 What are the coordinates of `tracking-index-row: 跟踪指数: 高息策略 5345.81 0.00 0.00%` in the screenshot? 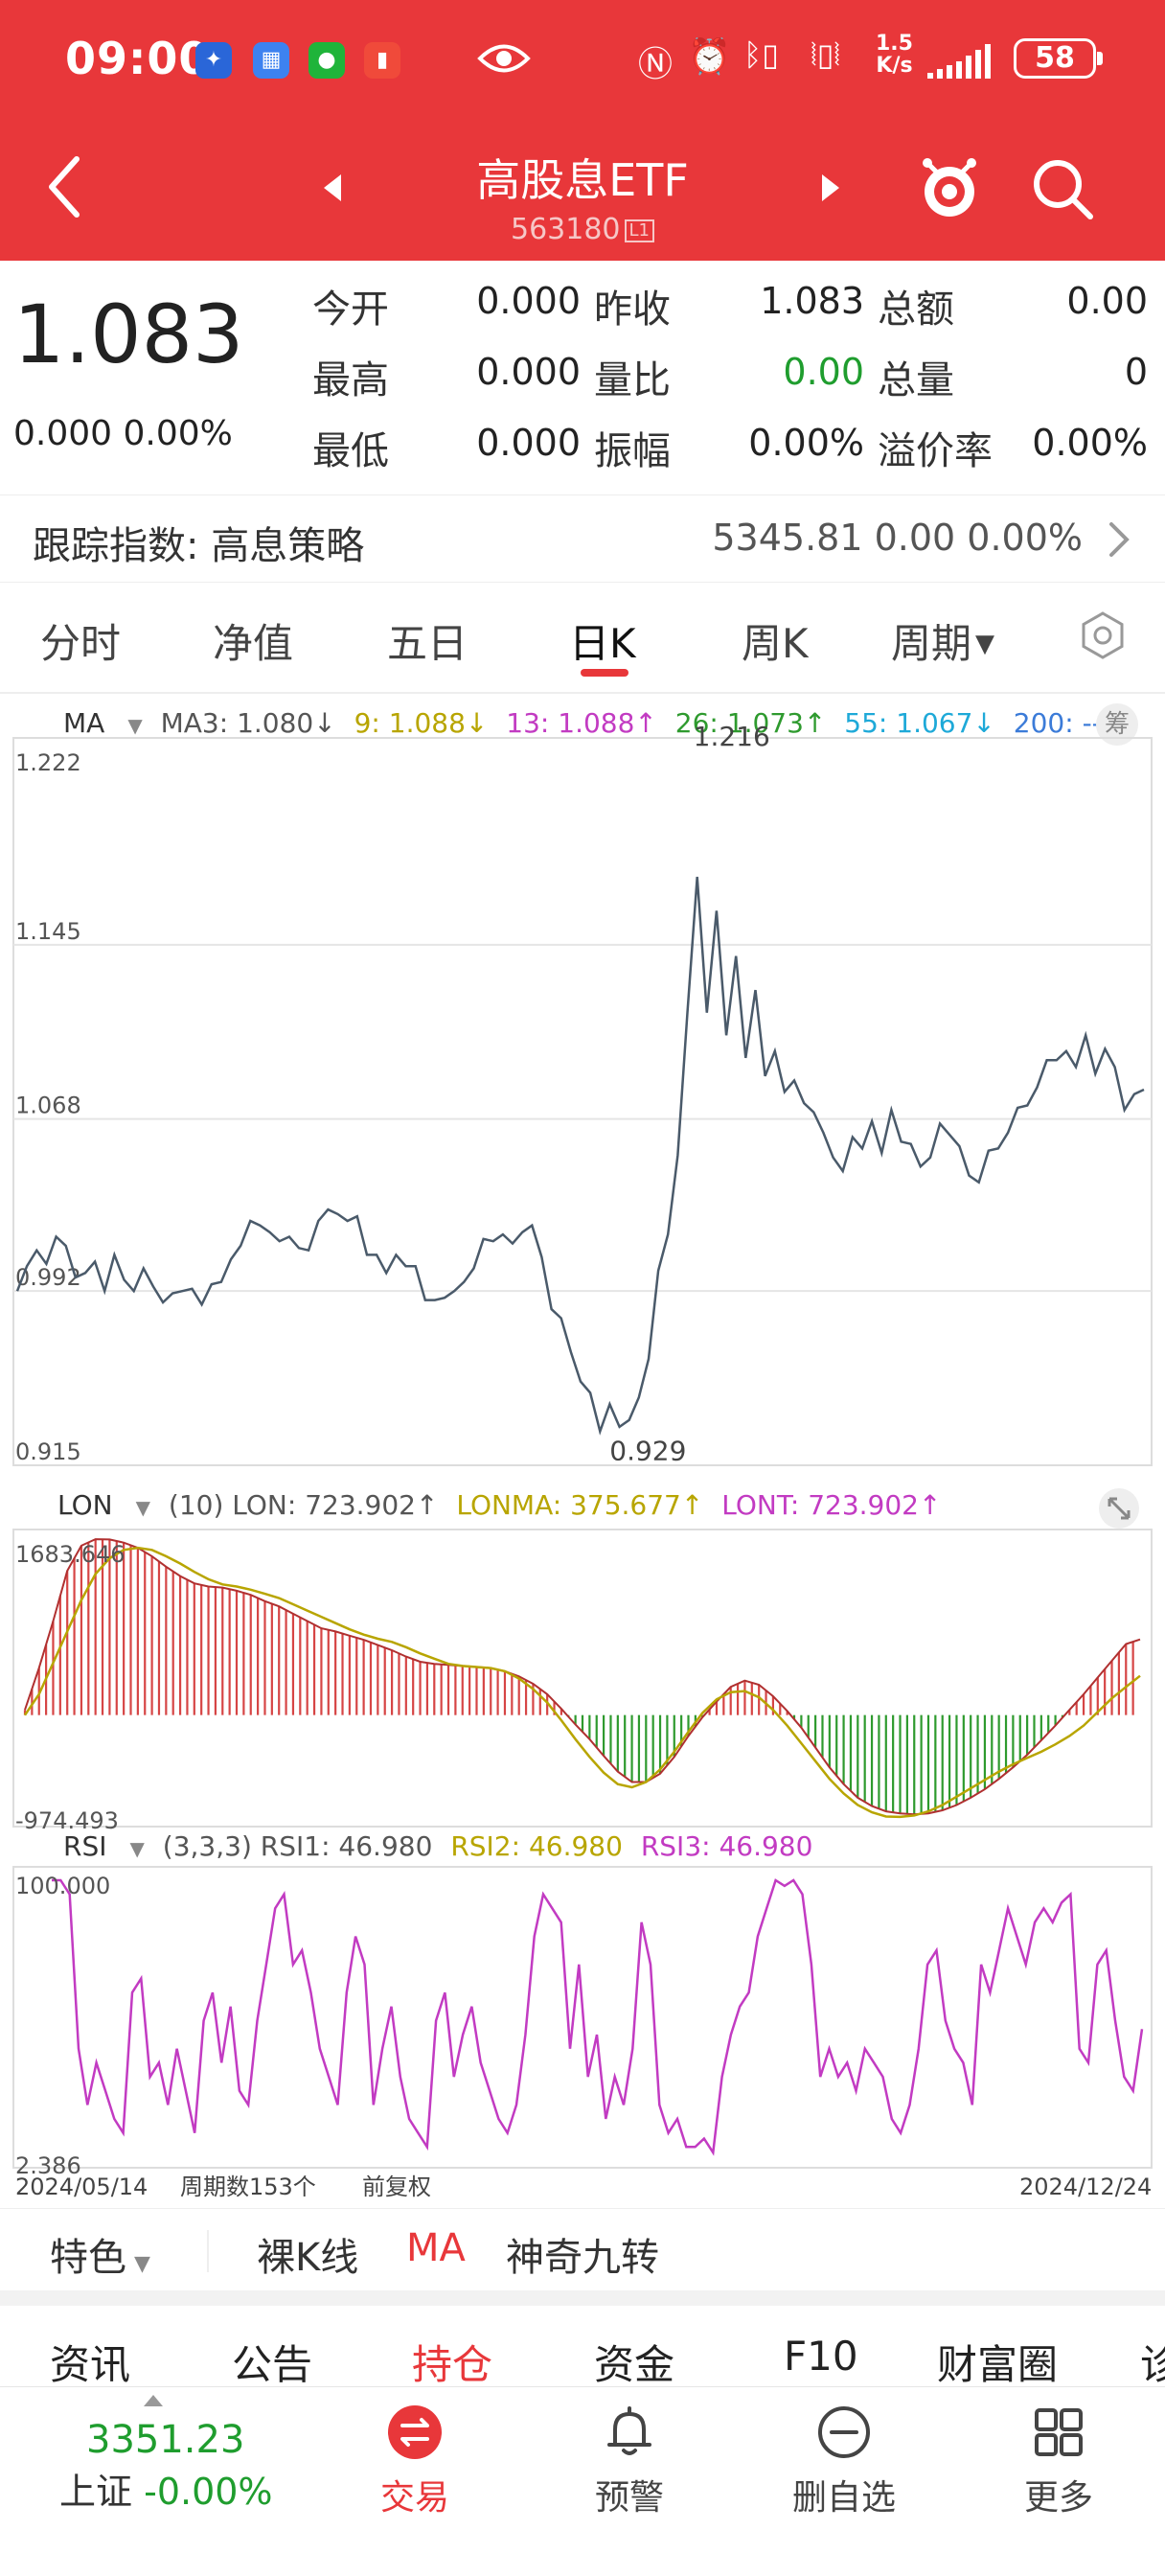 It's located at (582, 538).